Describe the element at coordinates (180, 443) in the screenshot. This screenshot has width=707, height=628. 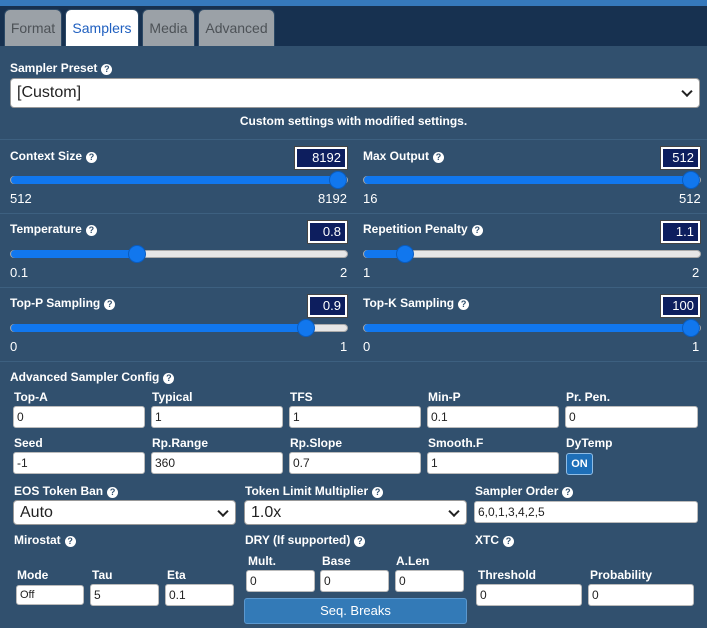
I see `rp-range-label: Rp.Range` at that location.